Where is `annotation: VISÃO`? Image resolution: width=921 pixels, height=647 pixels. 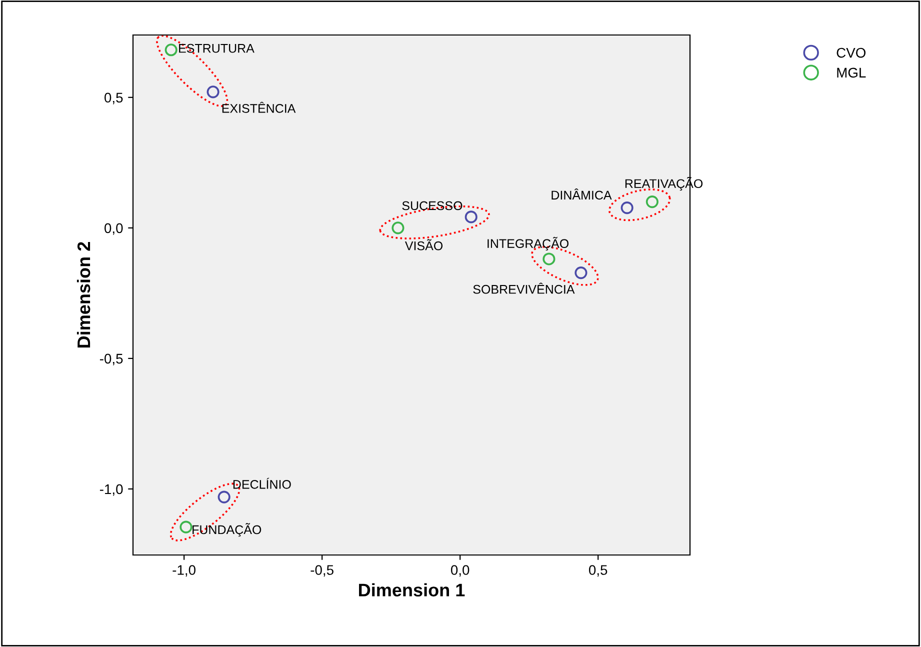
annotation: VISÃO is located at coordinates (423, 244).